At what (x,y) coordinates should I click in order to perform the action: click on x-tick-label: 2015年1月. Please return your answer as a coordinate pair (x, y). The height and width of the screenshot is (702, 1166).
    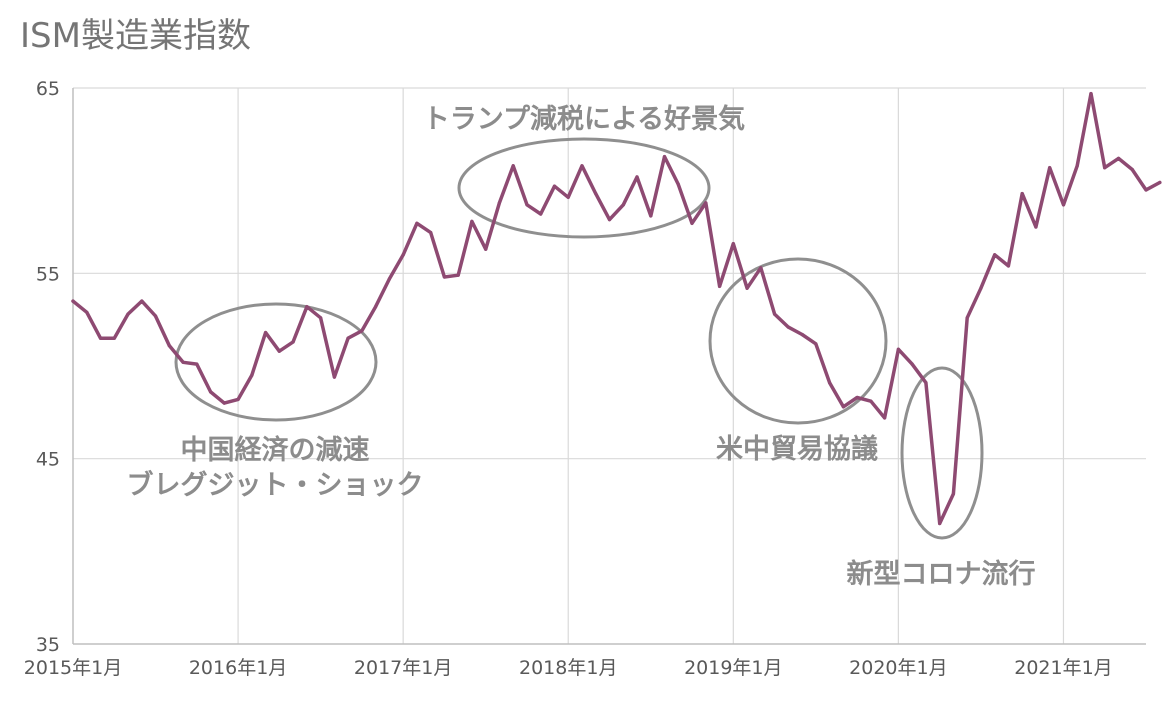
    Looking at the image, I should click on (73, 668).